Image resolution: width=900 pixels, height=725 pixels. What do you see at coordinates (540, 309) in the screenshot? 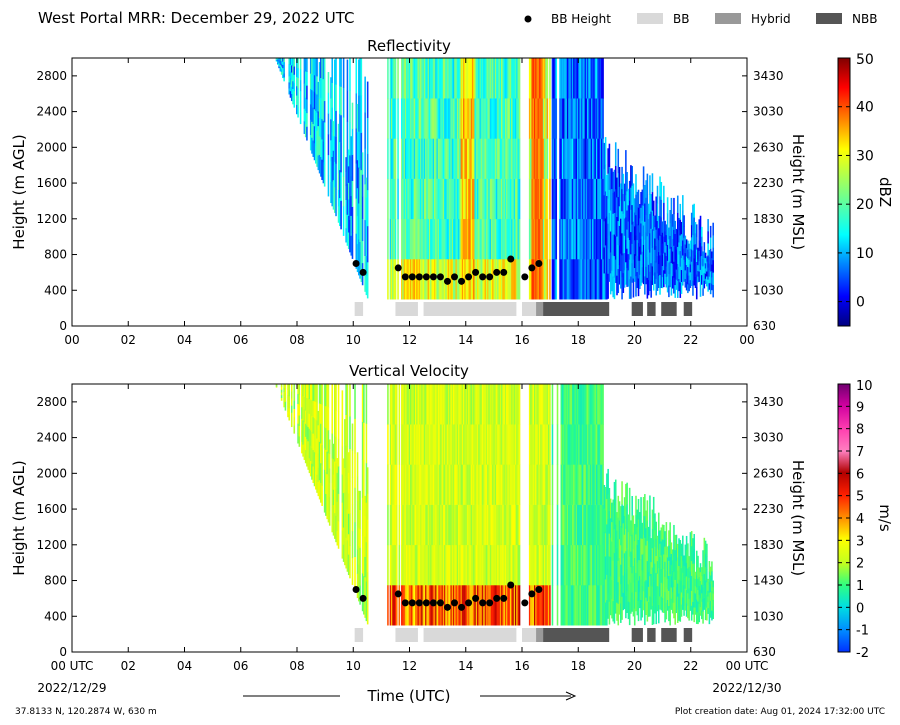
I see `bb-type-segment` at bounding box center [540, 309].